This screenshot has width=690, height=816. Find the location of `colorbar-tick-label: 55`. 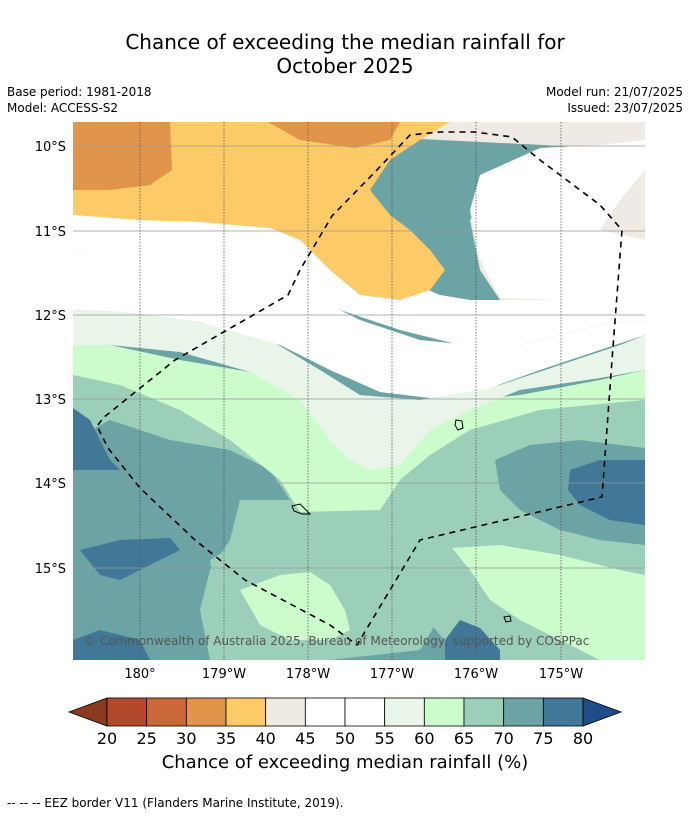

colorbar-tick-label: 55 is located at coordinates (384, 738).